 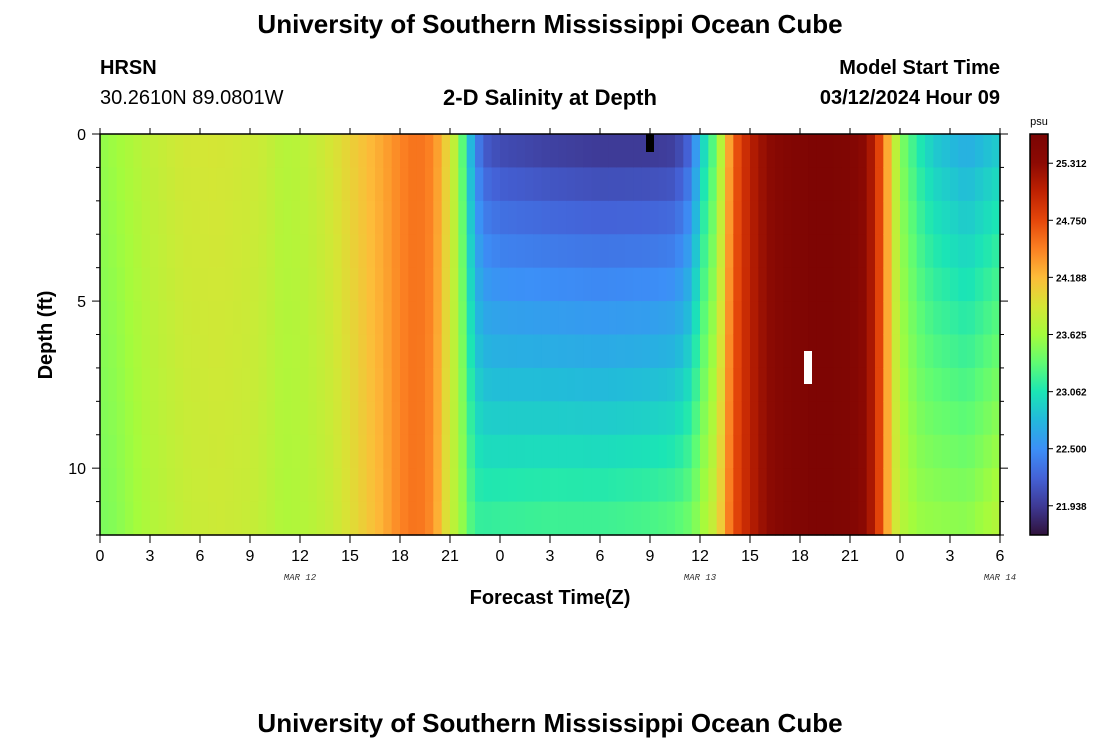 What do you see at coordinates (46, 335) in the screenshot?
I see `y-axis-label: Depth (ft)` at bounding box center [46, 335].